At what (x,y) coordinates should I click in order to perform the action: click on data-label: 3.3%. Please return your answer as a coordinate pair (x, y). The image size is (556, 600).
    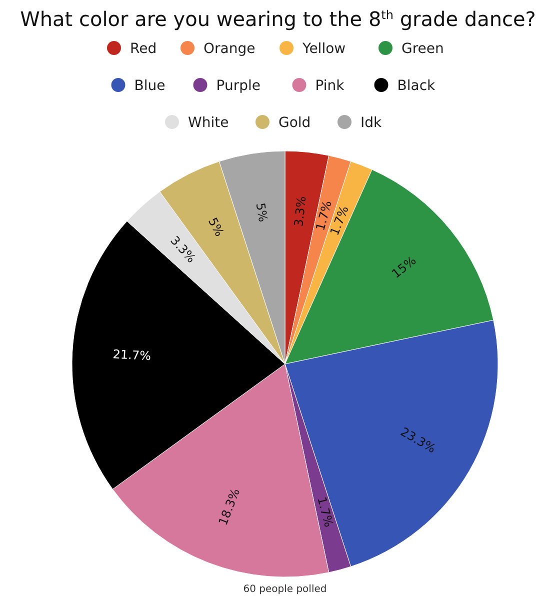
    Looking at the image, I should click on (300, 211).